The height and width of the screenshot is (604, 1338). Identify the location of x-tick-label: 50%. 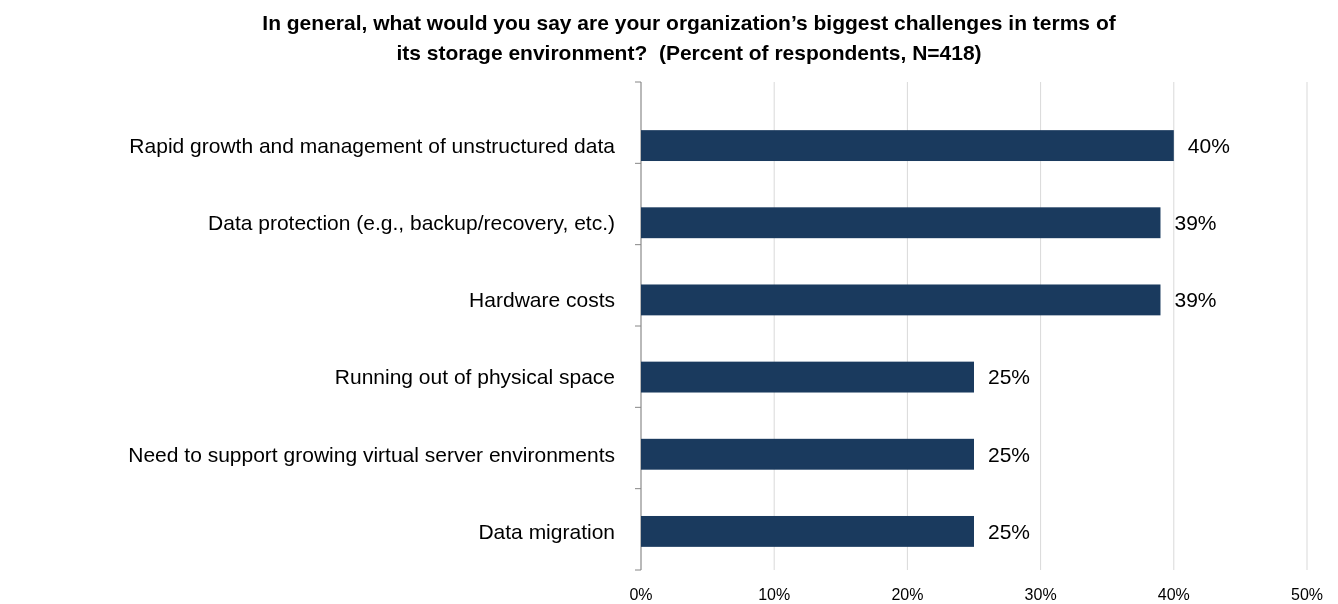
(1307, 594).